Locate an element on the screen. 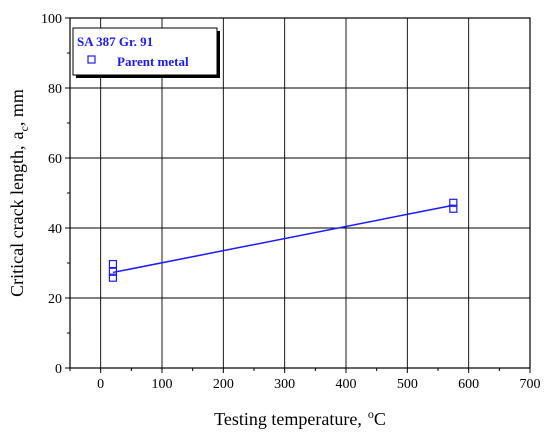 The width and height of the screenshot is (550, 437). y-axis-ticks: 0 20 40 60 80 100 is located at coordinates (55, 194).